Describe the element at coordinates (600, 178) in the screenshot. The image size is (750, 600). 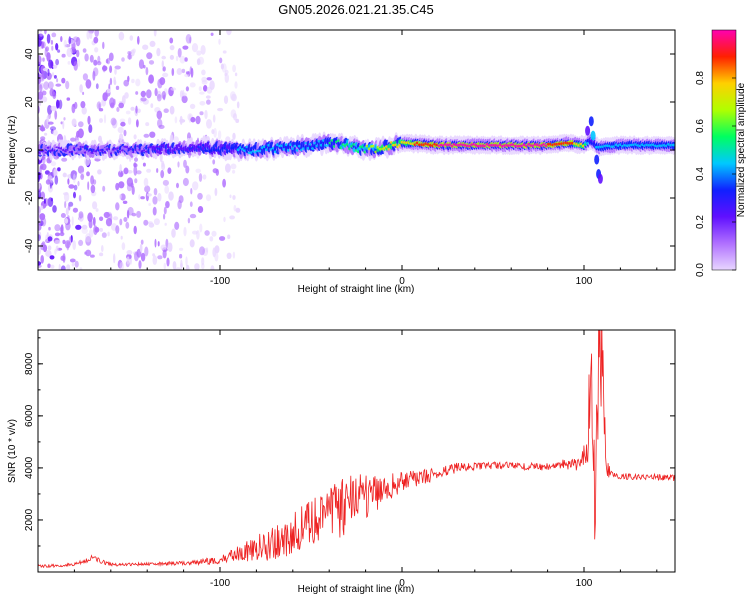
I see `spectrogram-excursion` at that location.